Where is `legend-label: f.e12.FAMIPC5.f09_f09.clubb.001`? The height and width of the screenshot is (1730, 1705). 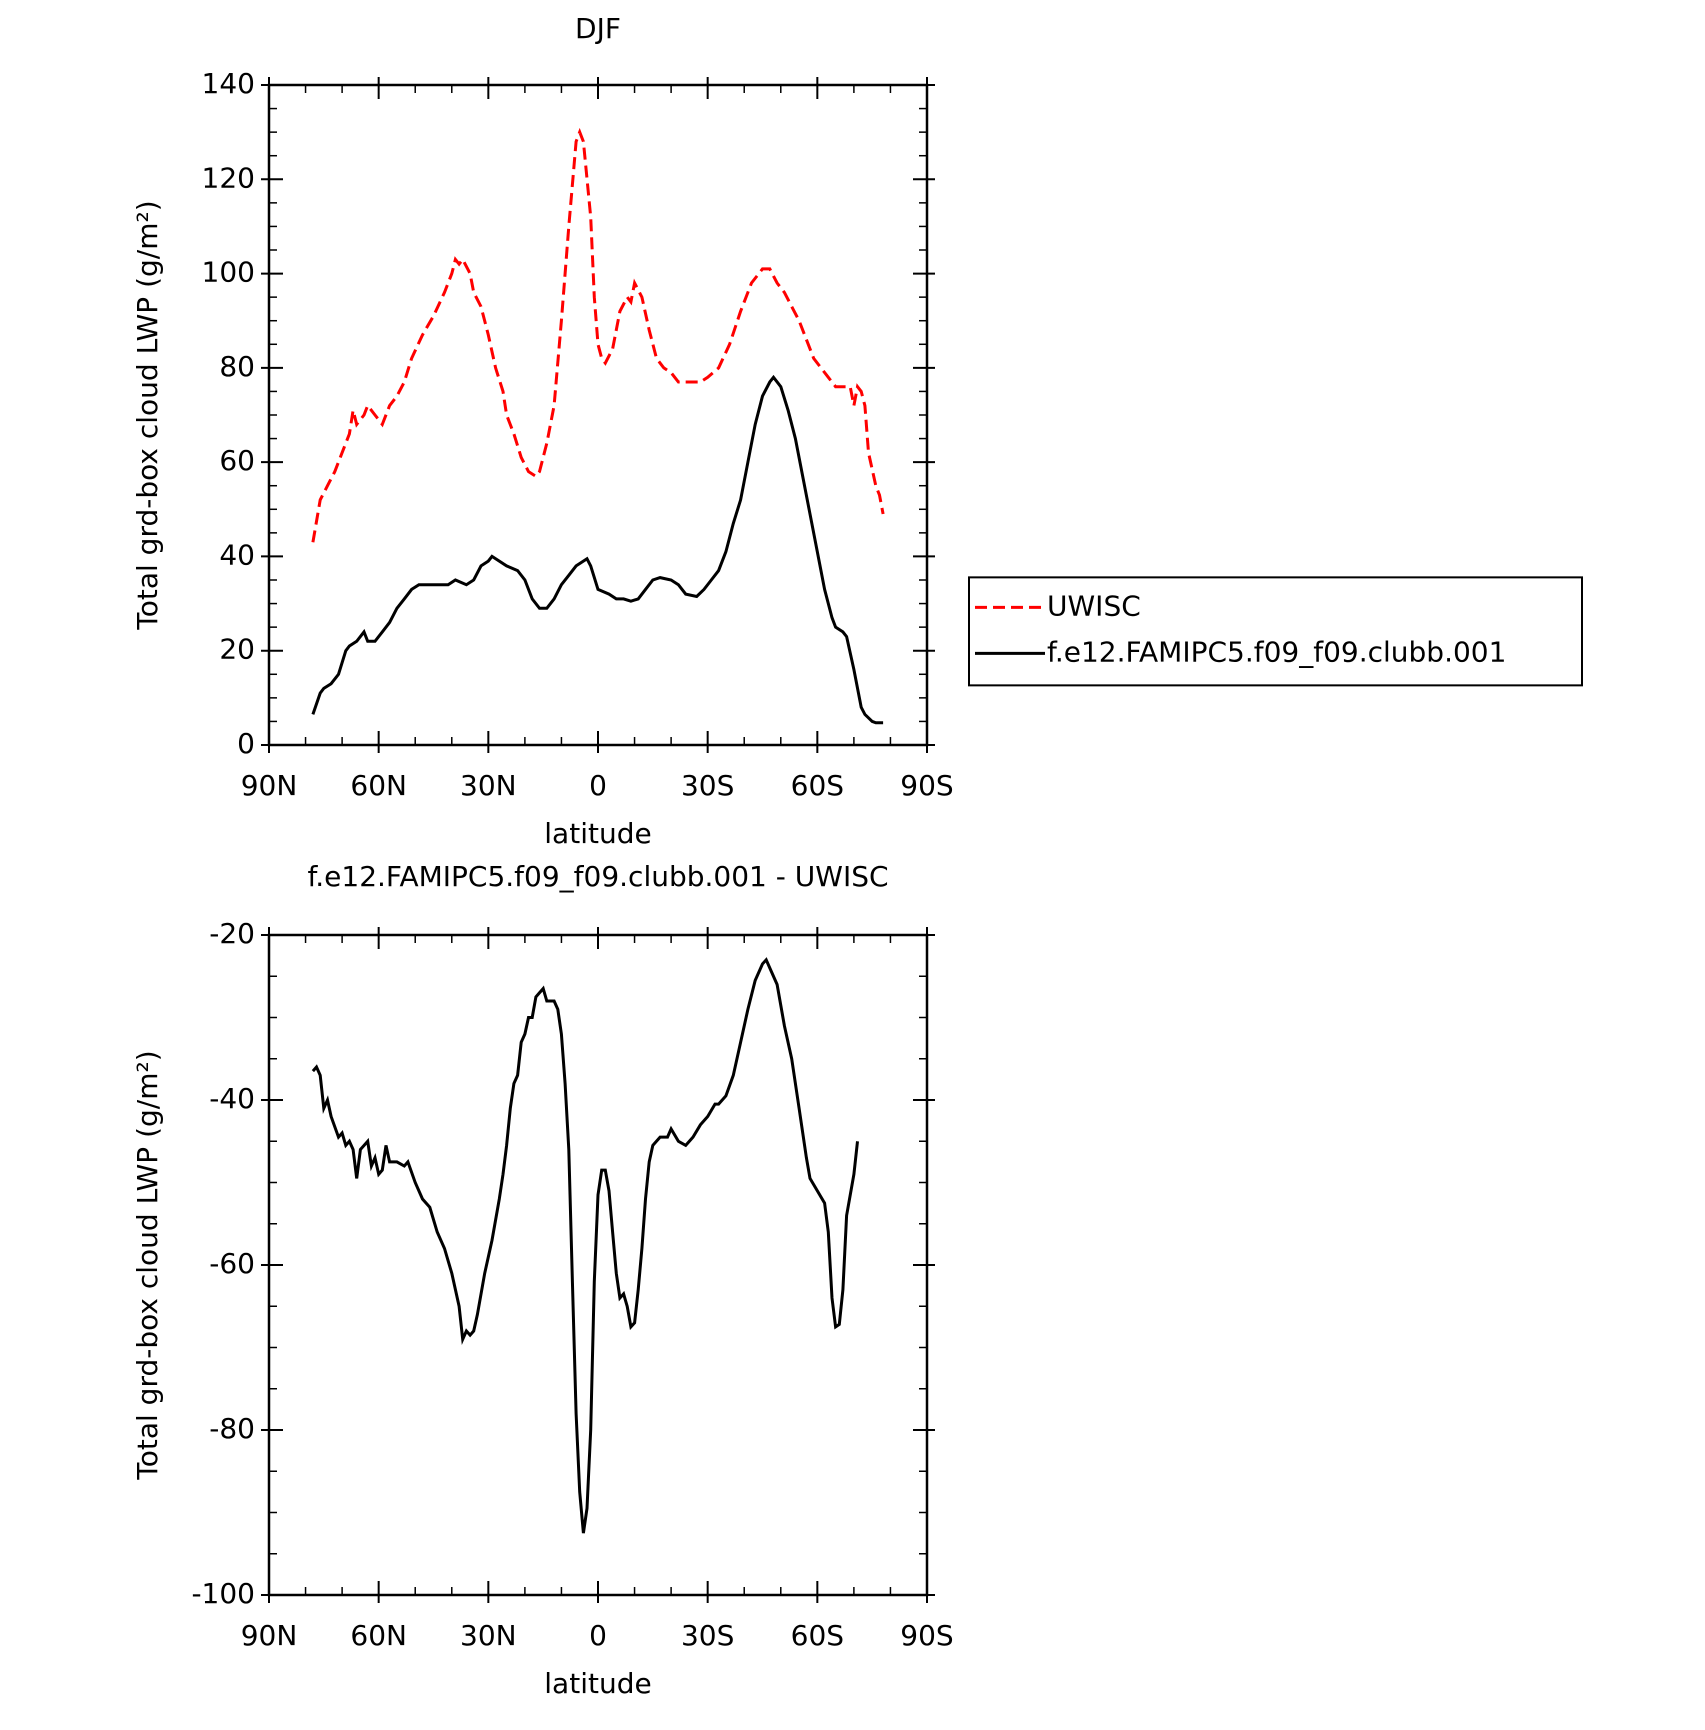
legend-label: f.e12.FAMIPC5.f09_f09.clubb.001 is located at coordinates (1276, 651).